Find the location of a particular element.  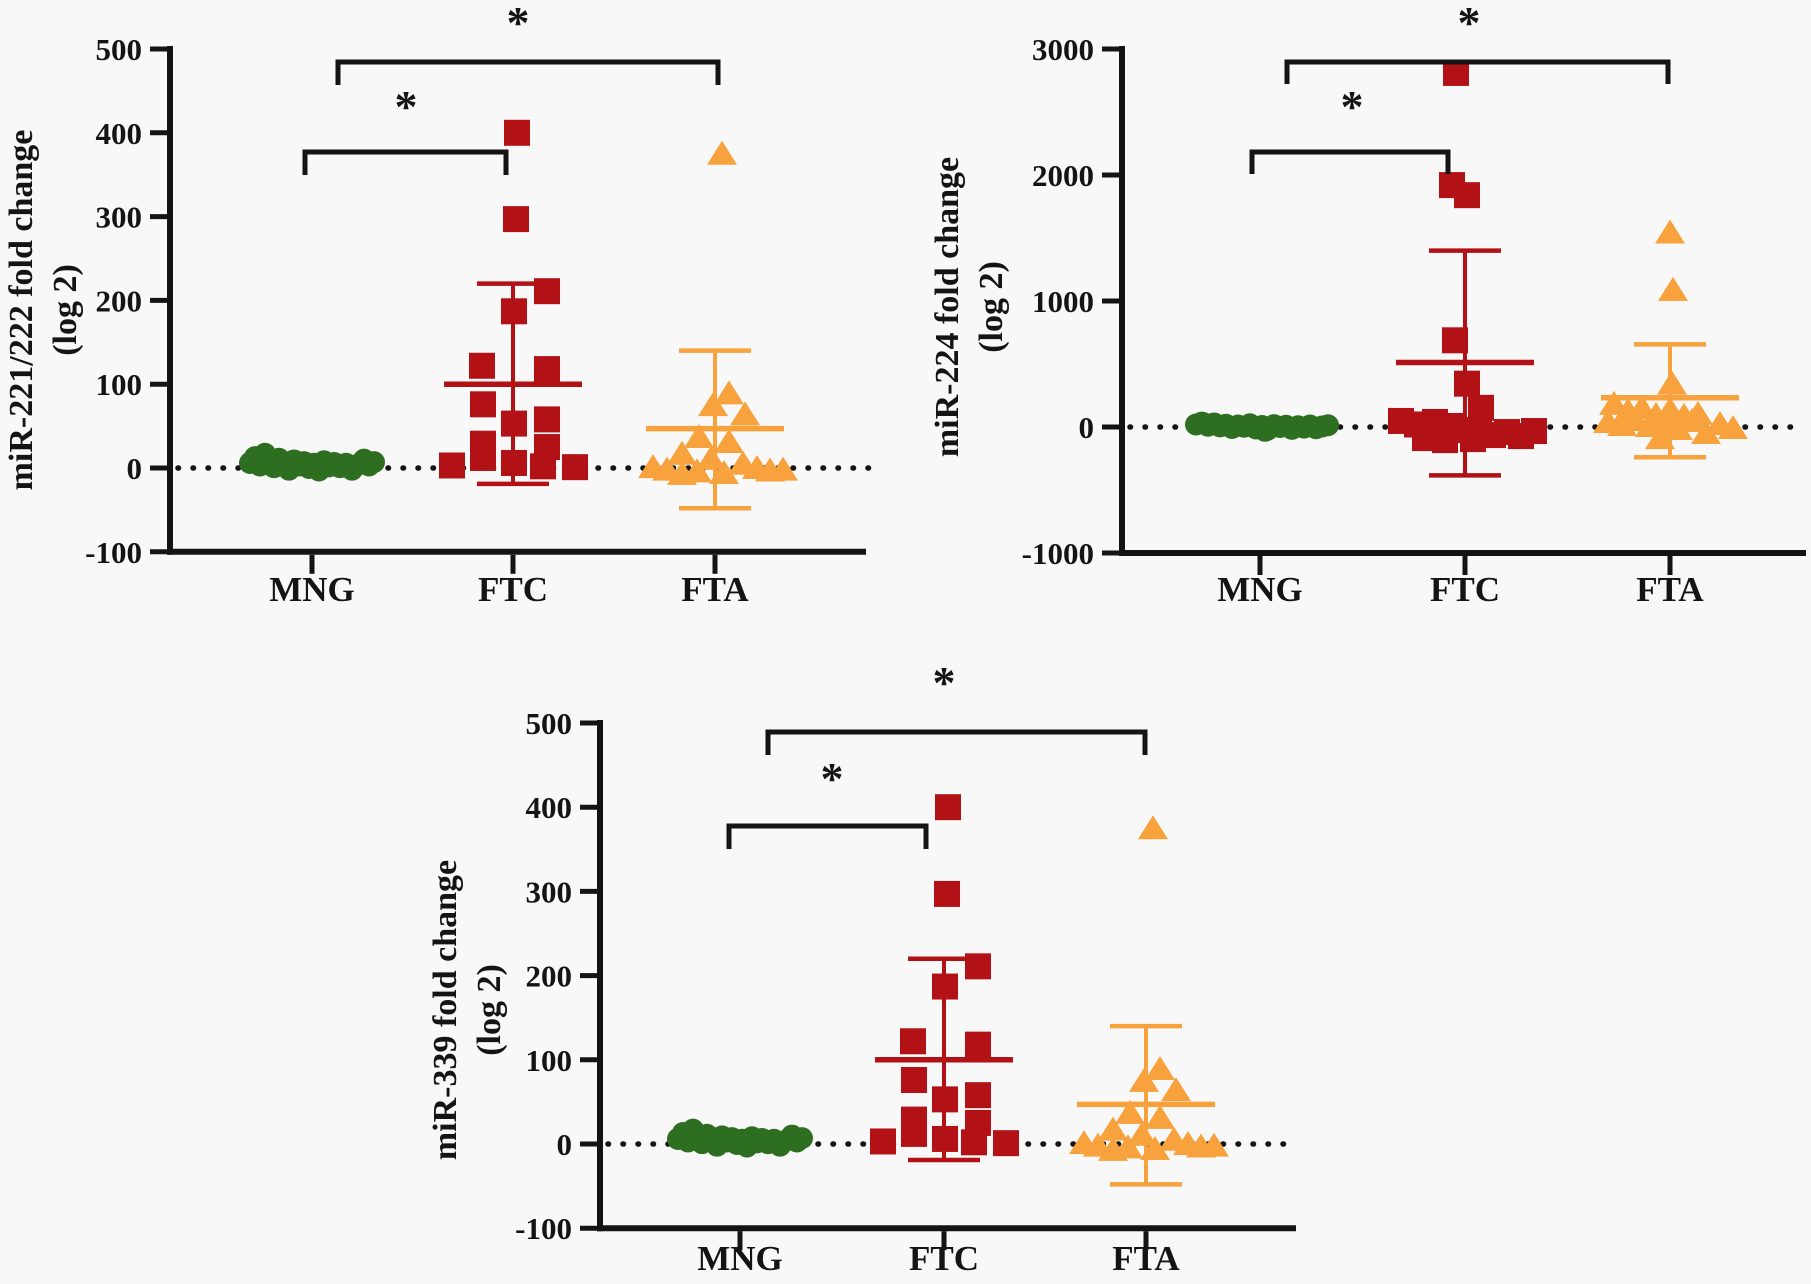

y-tick-label: 1000 is located at coordinates (1063, 301).